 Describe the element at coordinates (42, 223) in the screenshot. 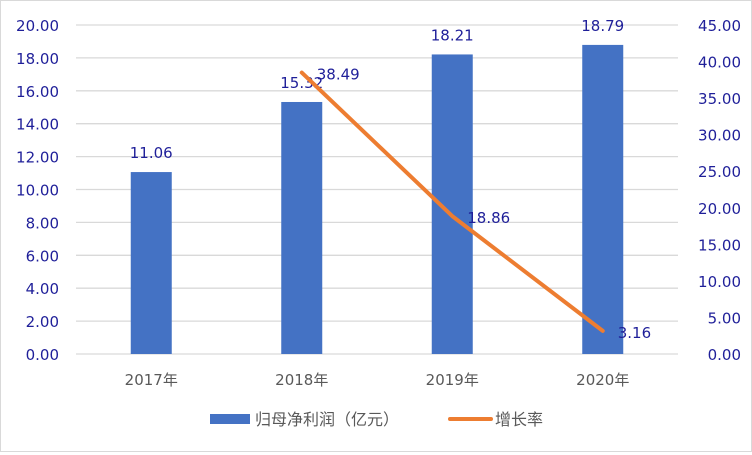

I see `left-axis-tick-label: 8.00` at that location.